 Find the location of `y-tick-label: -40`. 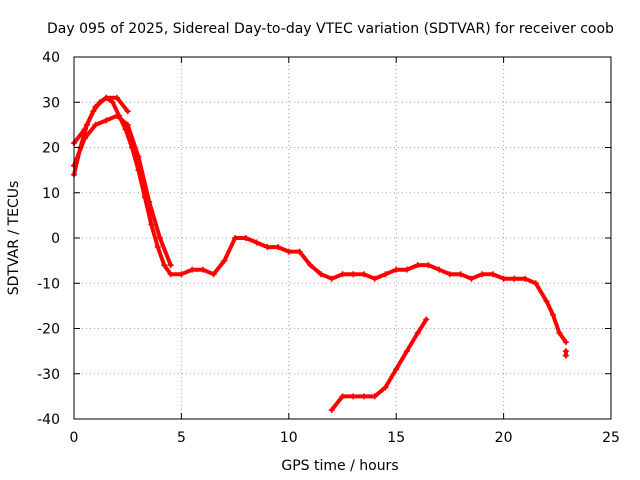

y-tick-label: -40 is located at coordinates (48, 420).